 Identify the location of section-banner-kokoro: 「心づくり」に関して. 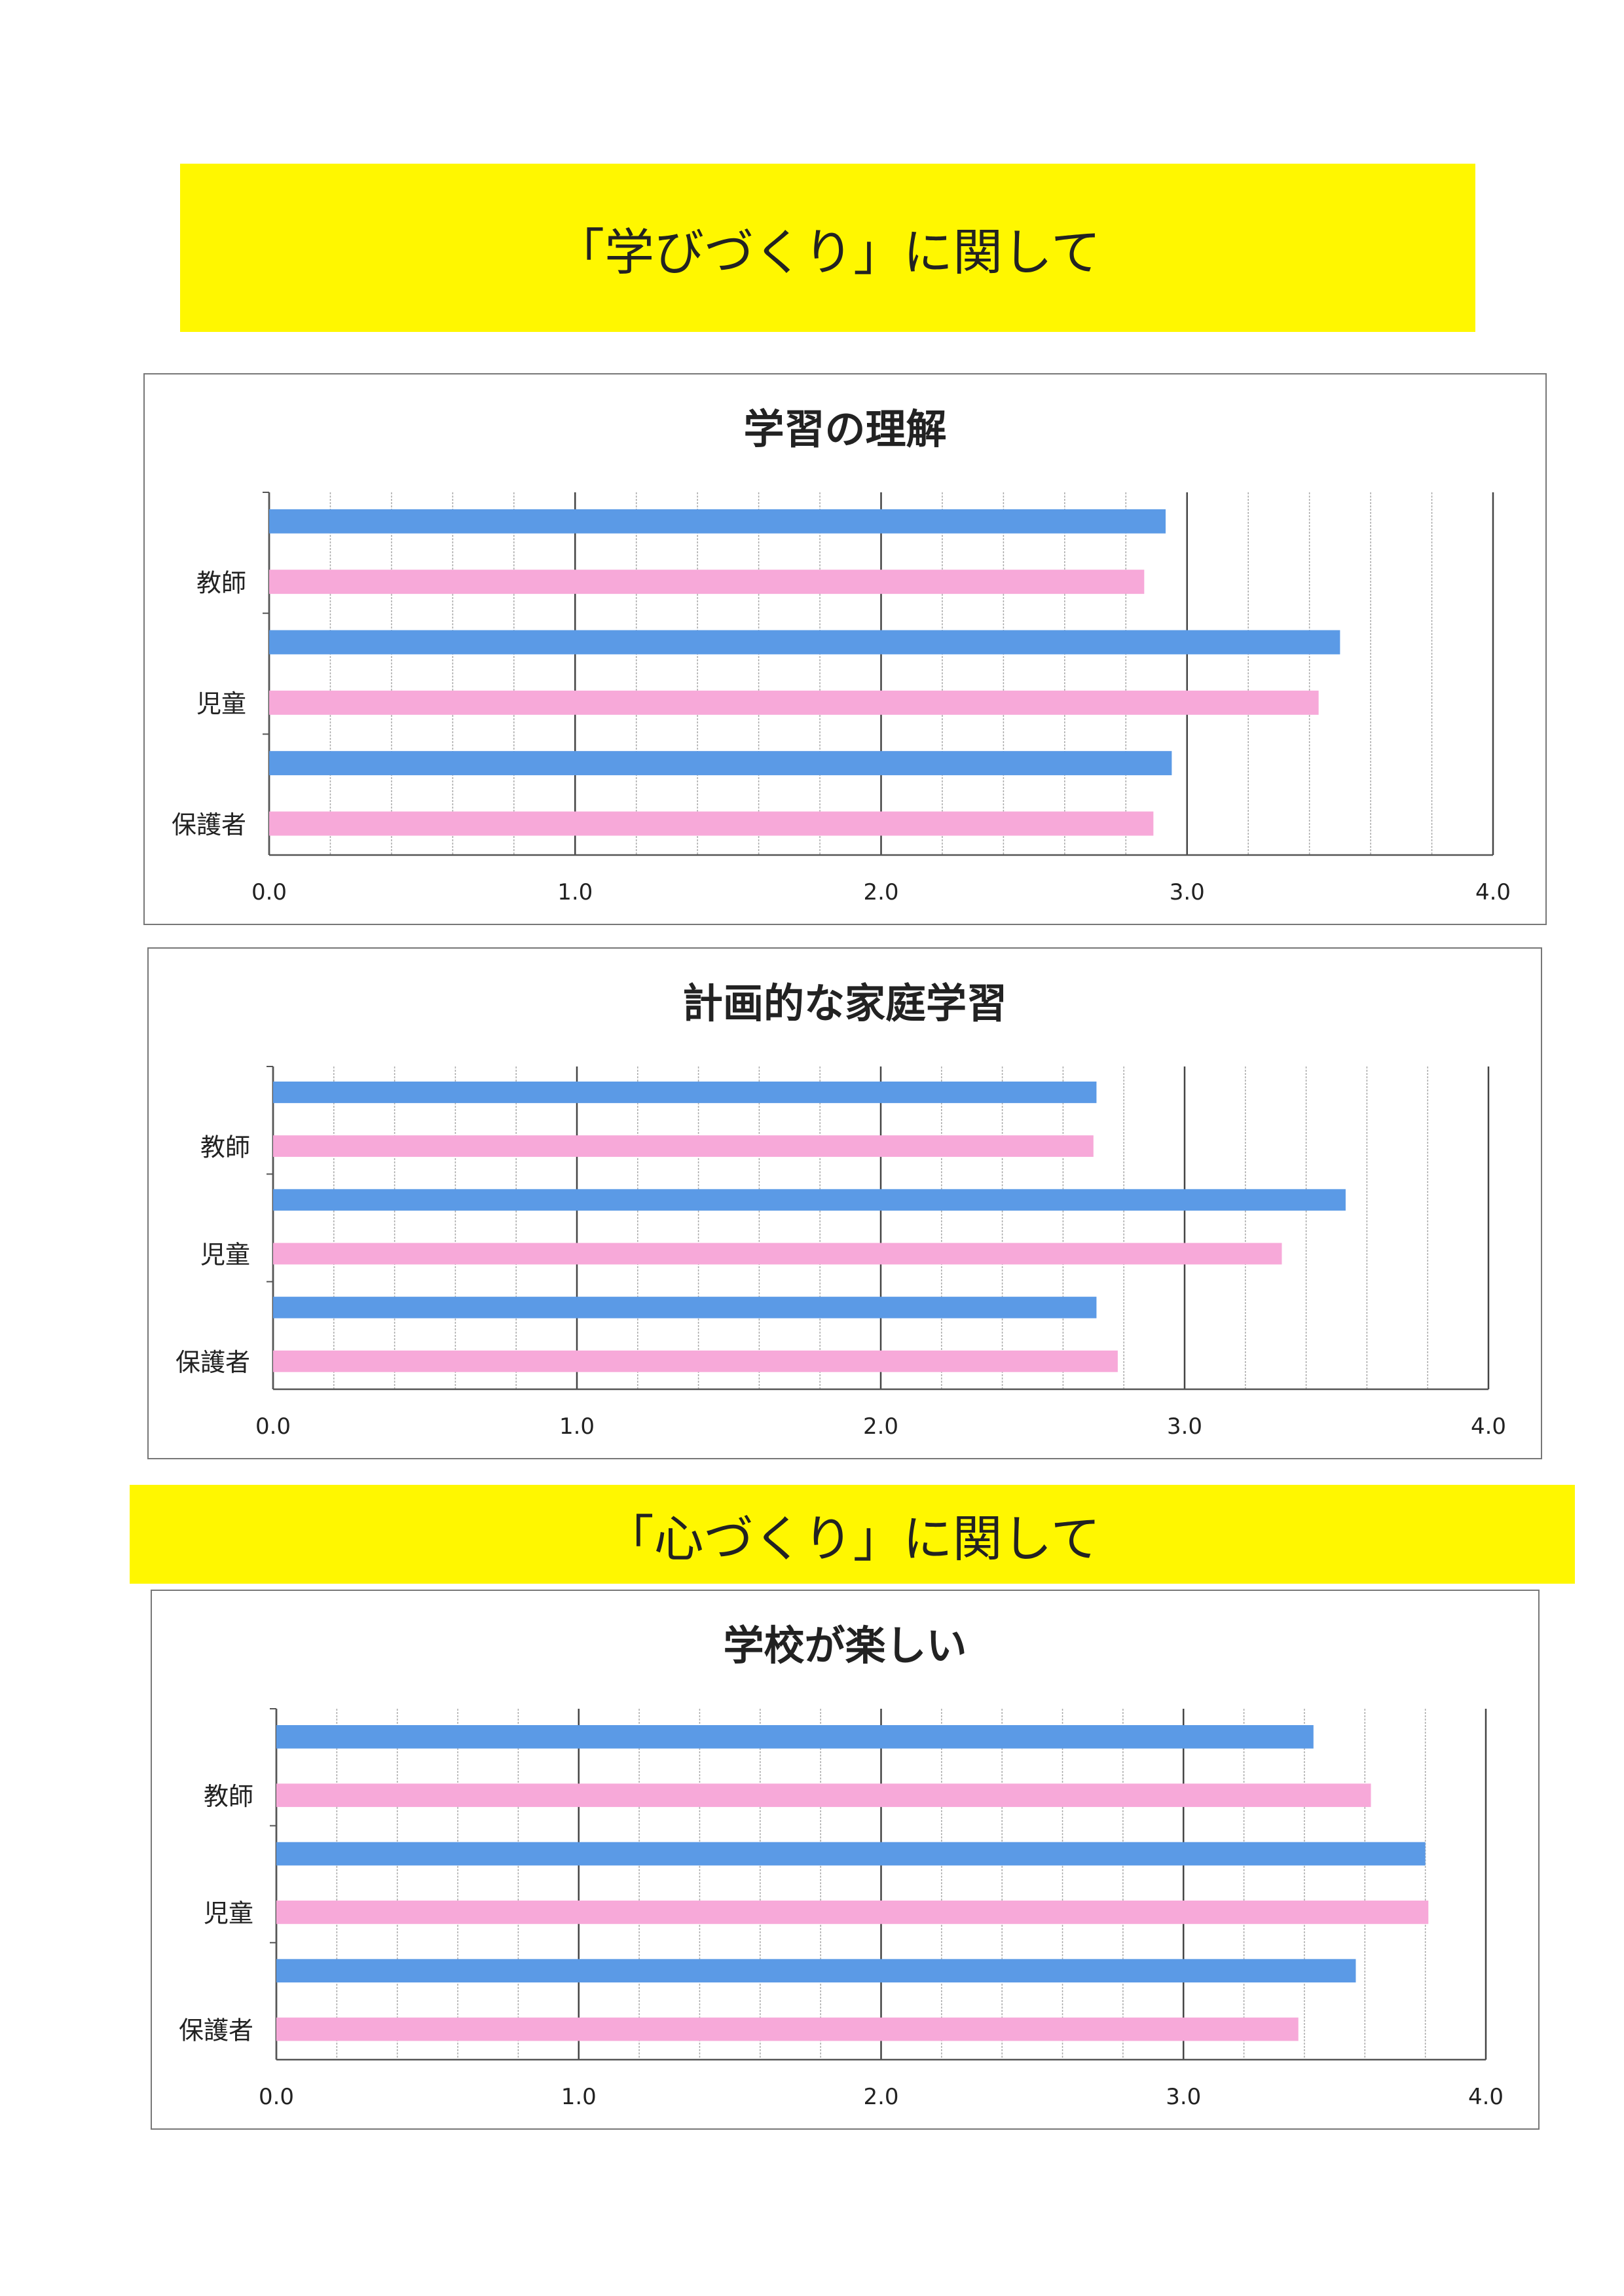
(852, 1534).